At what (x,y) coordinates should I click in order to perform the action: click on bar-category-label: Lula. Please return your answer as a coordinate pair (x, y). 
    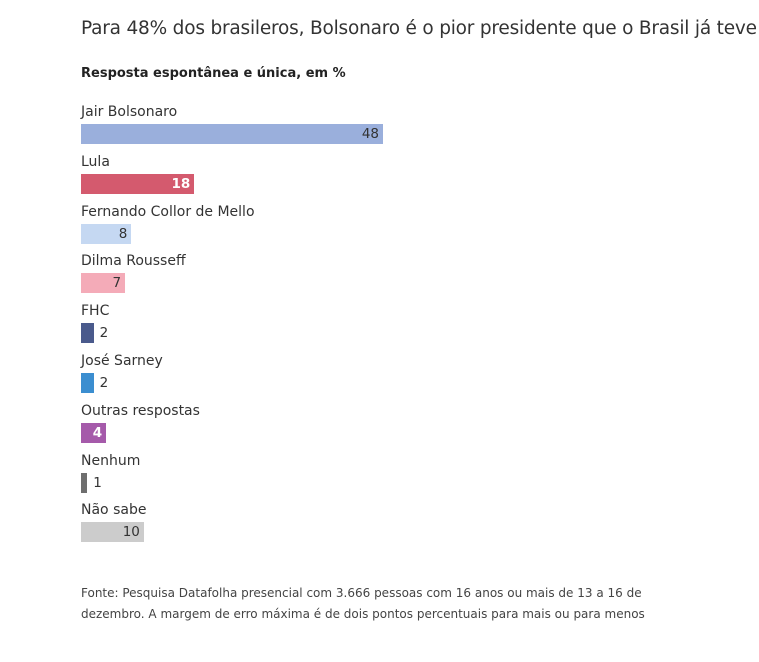
    Looking at the image, I should click on (95, 161).